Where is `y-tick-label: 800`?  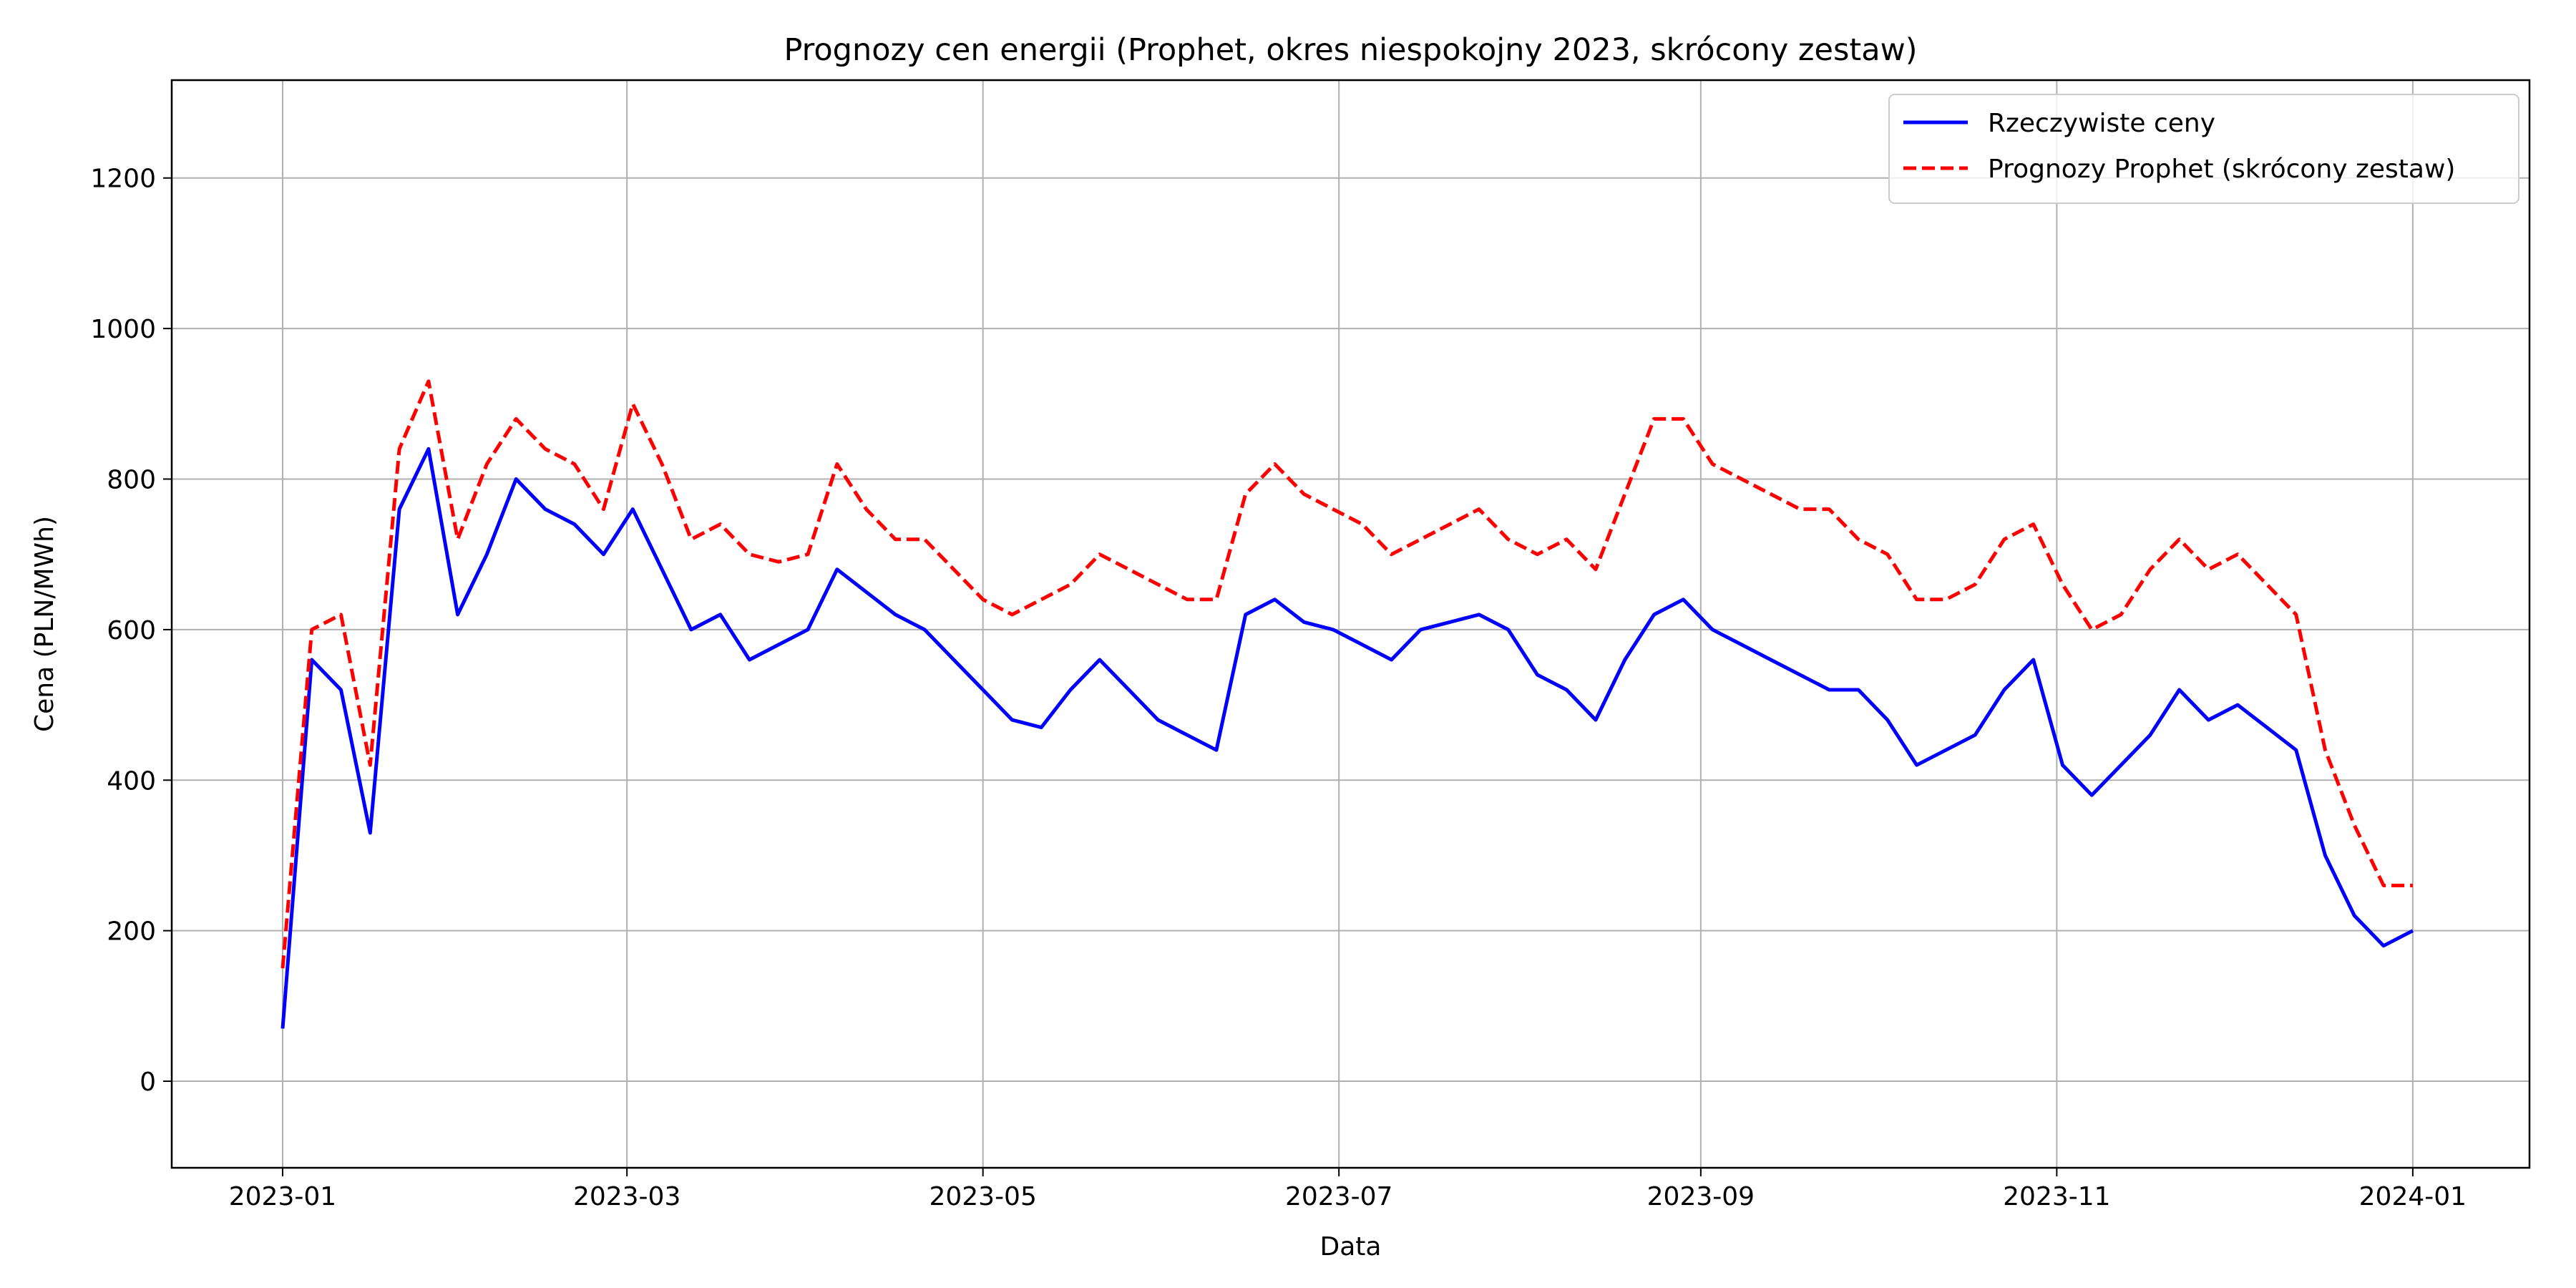 y-tick-label: 800 is located at coordinates (131, 480).